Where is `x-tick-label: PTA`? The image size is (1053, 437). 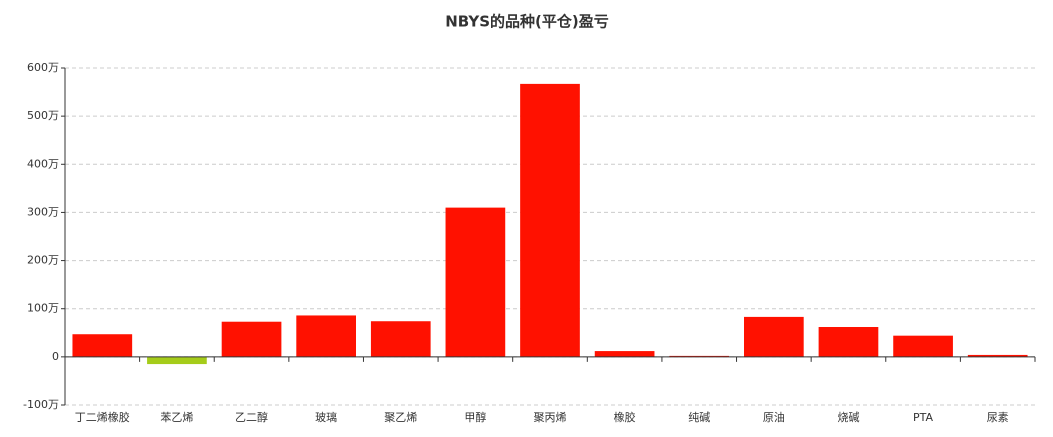 x-tick-label: PTA is located at coordinates (923, 417).